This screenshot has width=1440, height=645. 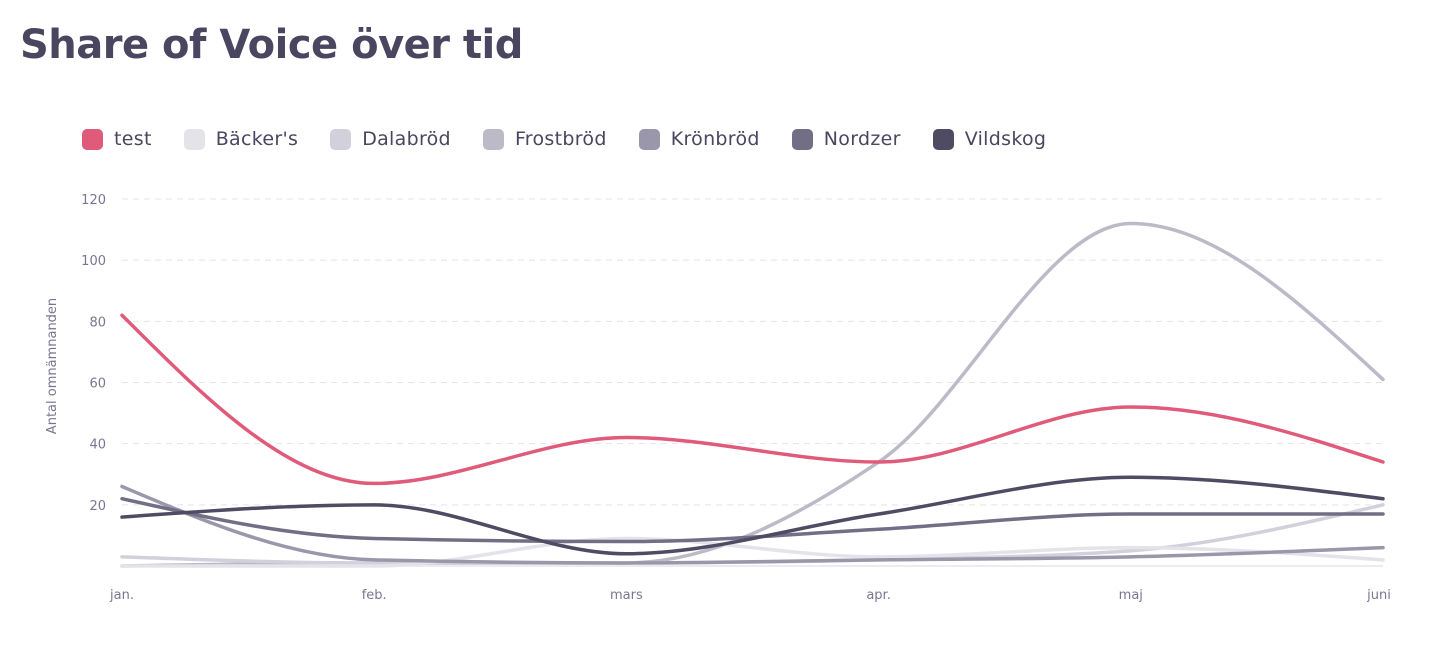 I want to click on legend-label: Dalabröd, so click(x=406, y=139).